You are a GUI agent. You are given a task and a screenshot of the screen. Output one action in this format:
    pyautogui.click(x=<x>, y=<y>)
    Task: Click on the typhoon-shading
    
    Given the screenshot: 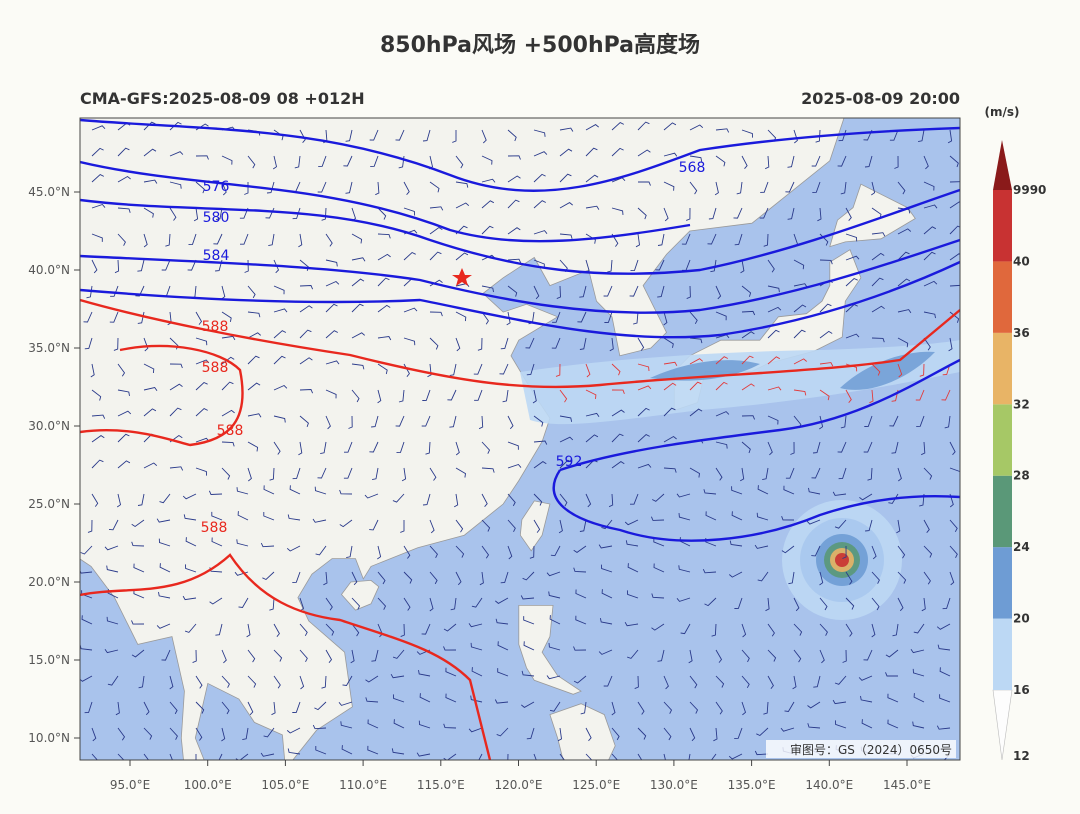 What is the action you would take?
    pyautogui.click(x=842, y=560)
    